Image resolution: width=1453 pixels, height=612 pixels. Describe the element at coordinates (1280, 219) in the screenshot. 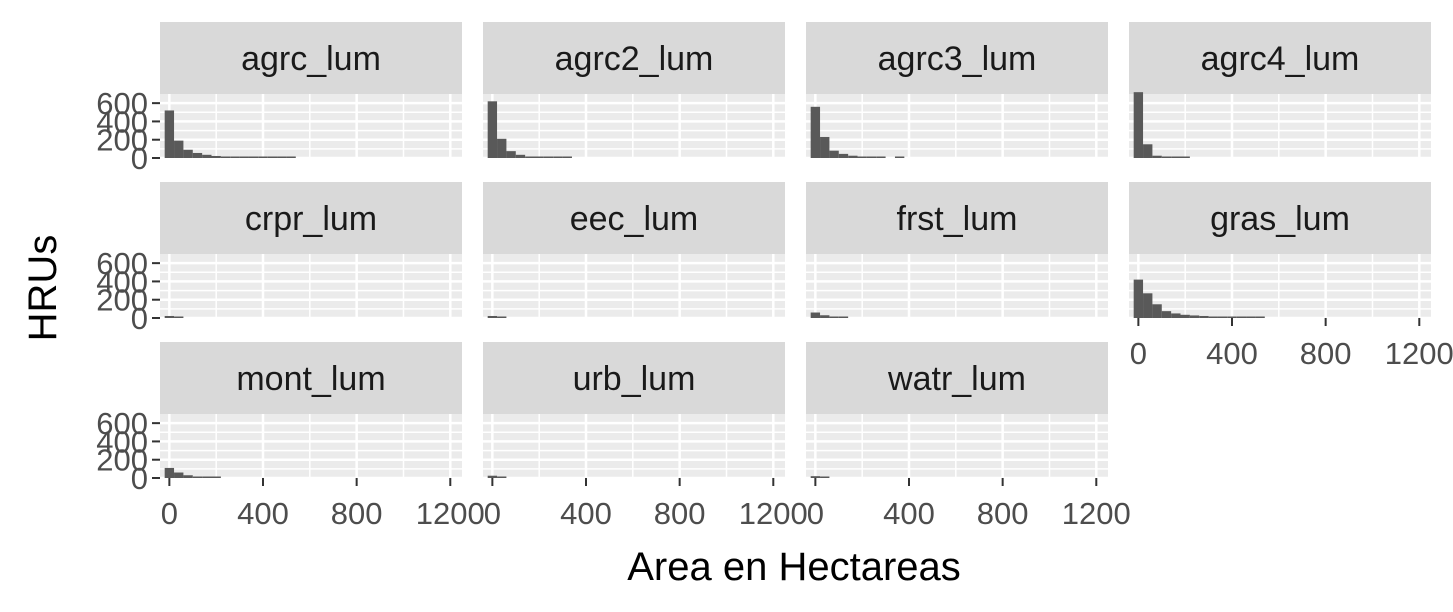

I see `facet-strip-label: gras_lum` at that location.